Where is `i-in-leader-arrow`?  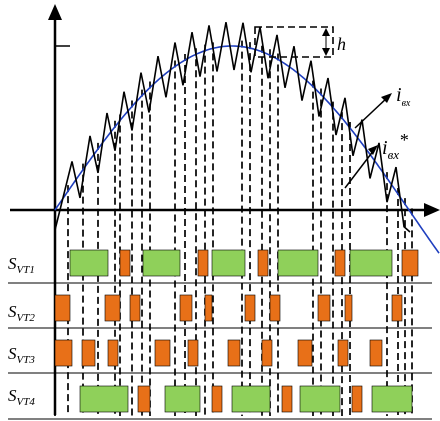
i-in-leader-arrow is located at coordinates (386, 98).